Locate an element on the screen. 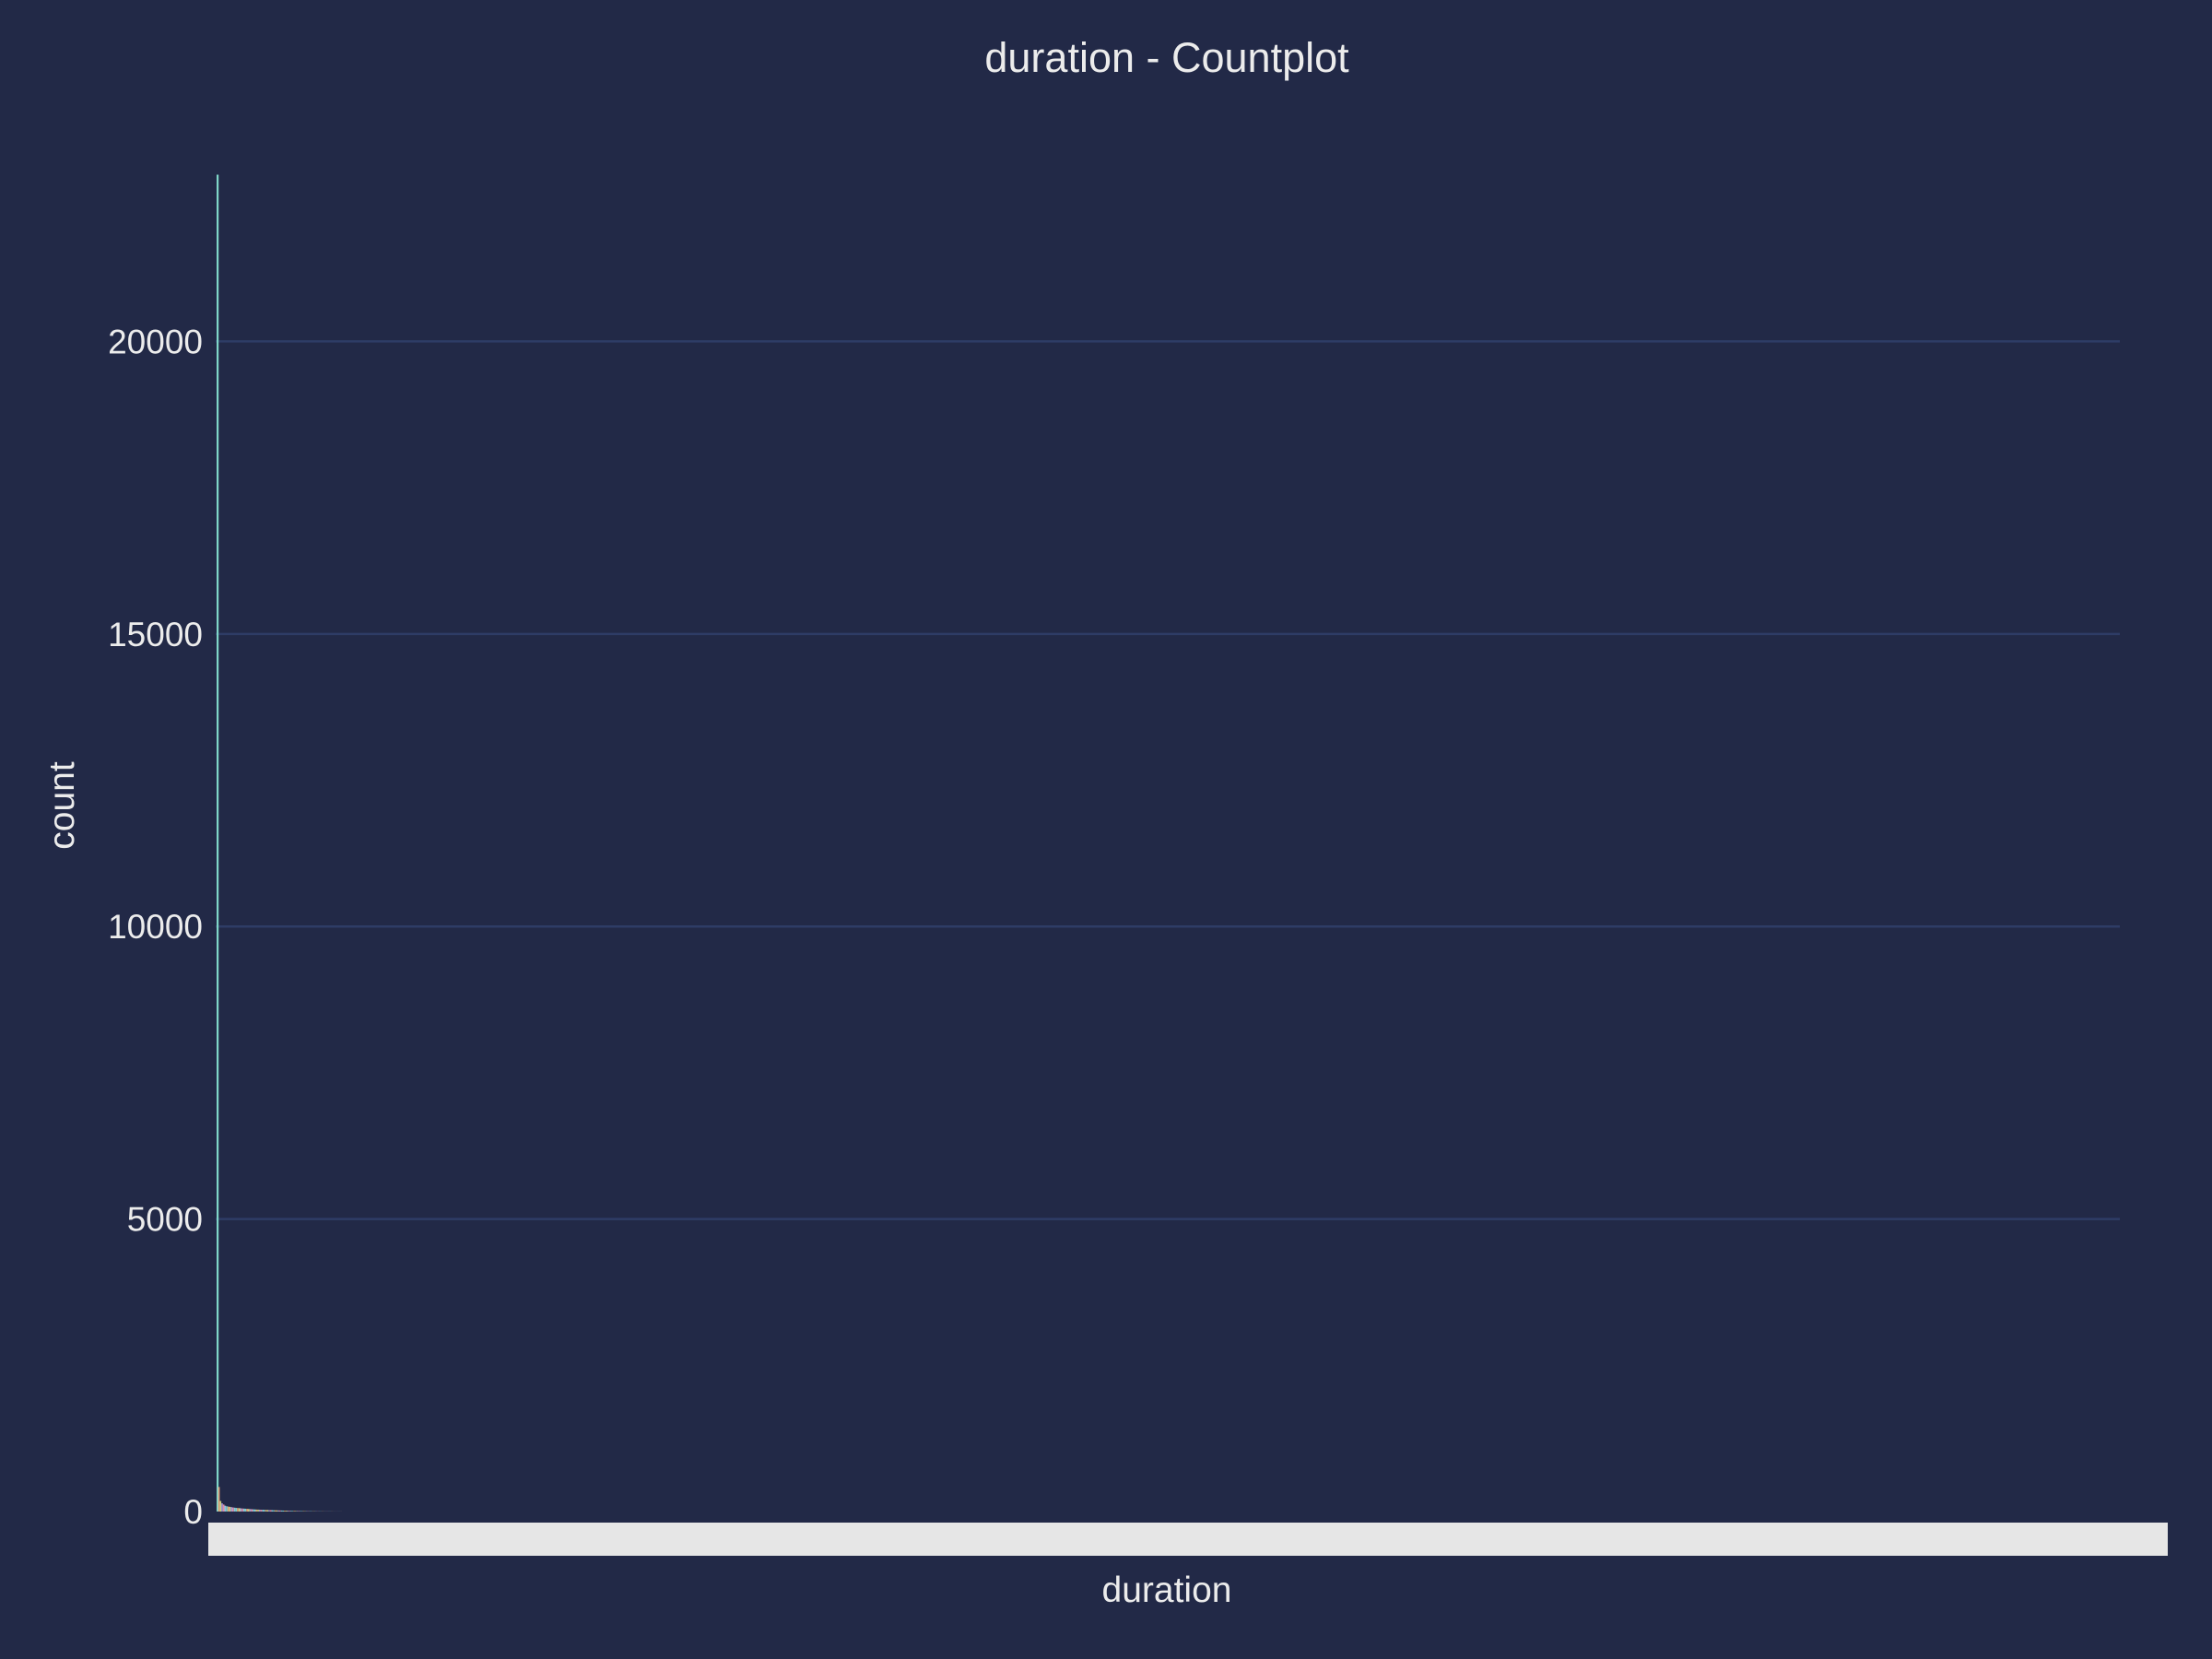  y-tick-label: 10000 is located at coordinates (155, 927).